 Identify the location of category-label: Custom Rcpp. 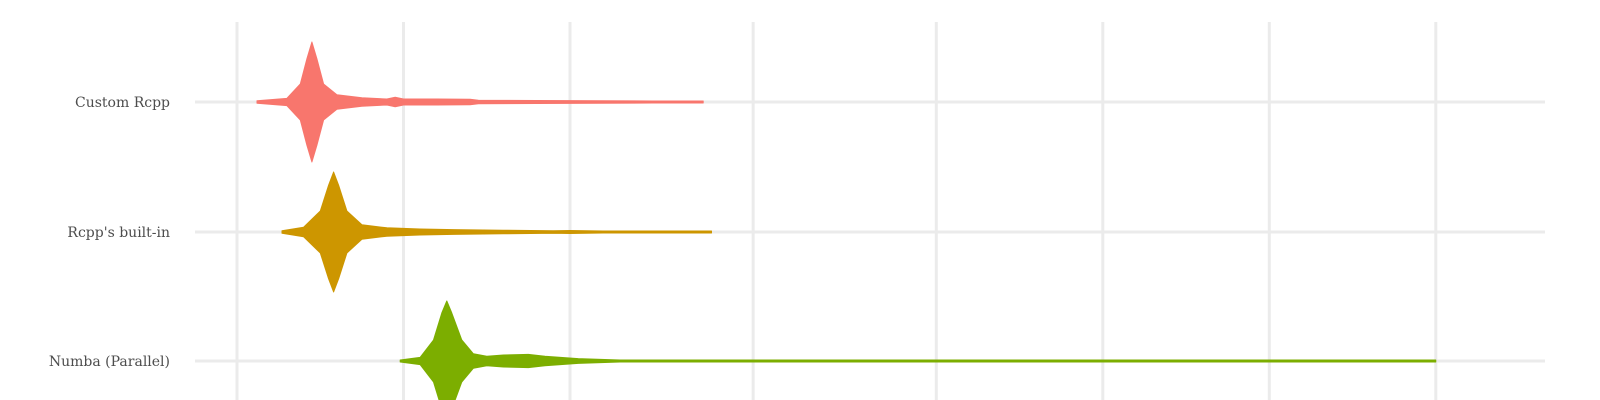
(122, 103).